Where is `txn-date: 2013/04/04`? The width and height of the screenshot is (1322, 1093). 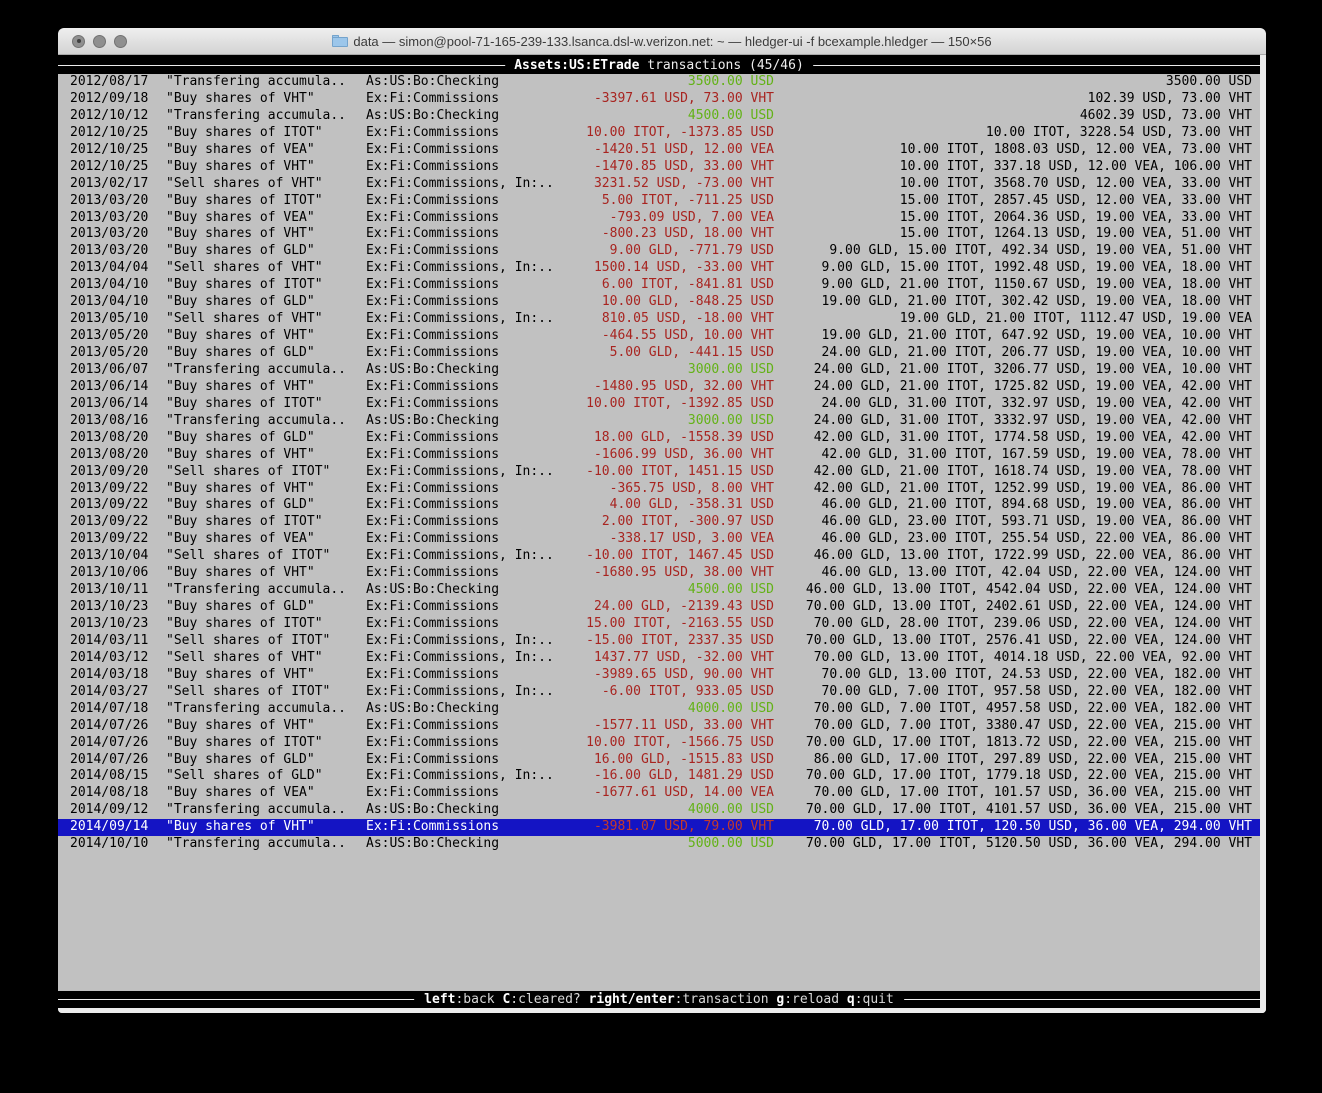
txn-date: 2013/04/04 is located at coordinates (109, 268).